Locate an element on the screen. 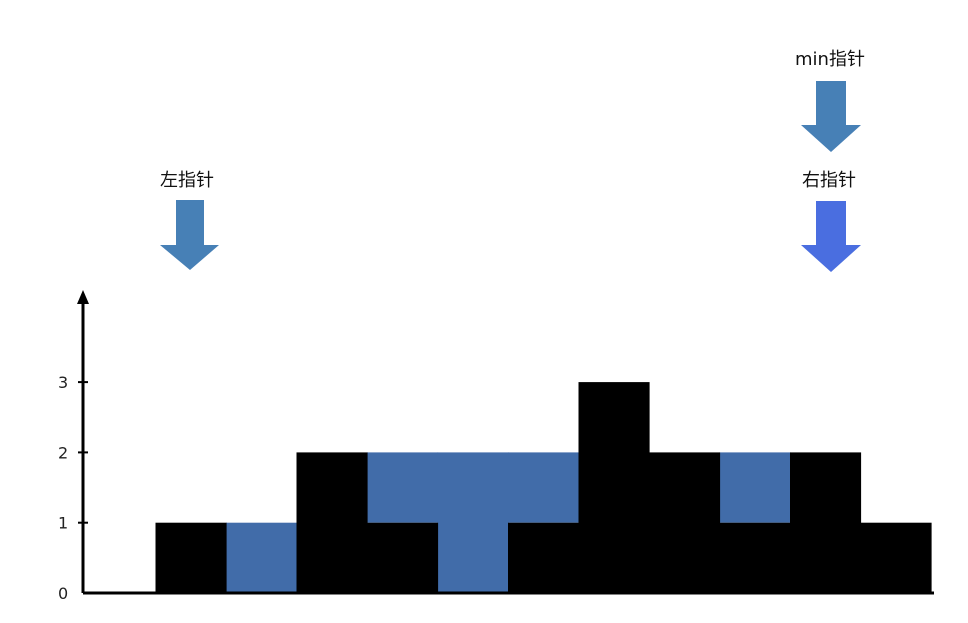 The image size is (968, 623). left-pointer-label: 左指针 is located at coordinates (187, 180).